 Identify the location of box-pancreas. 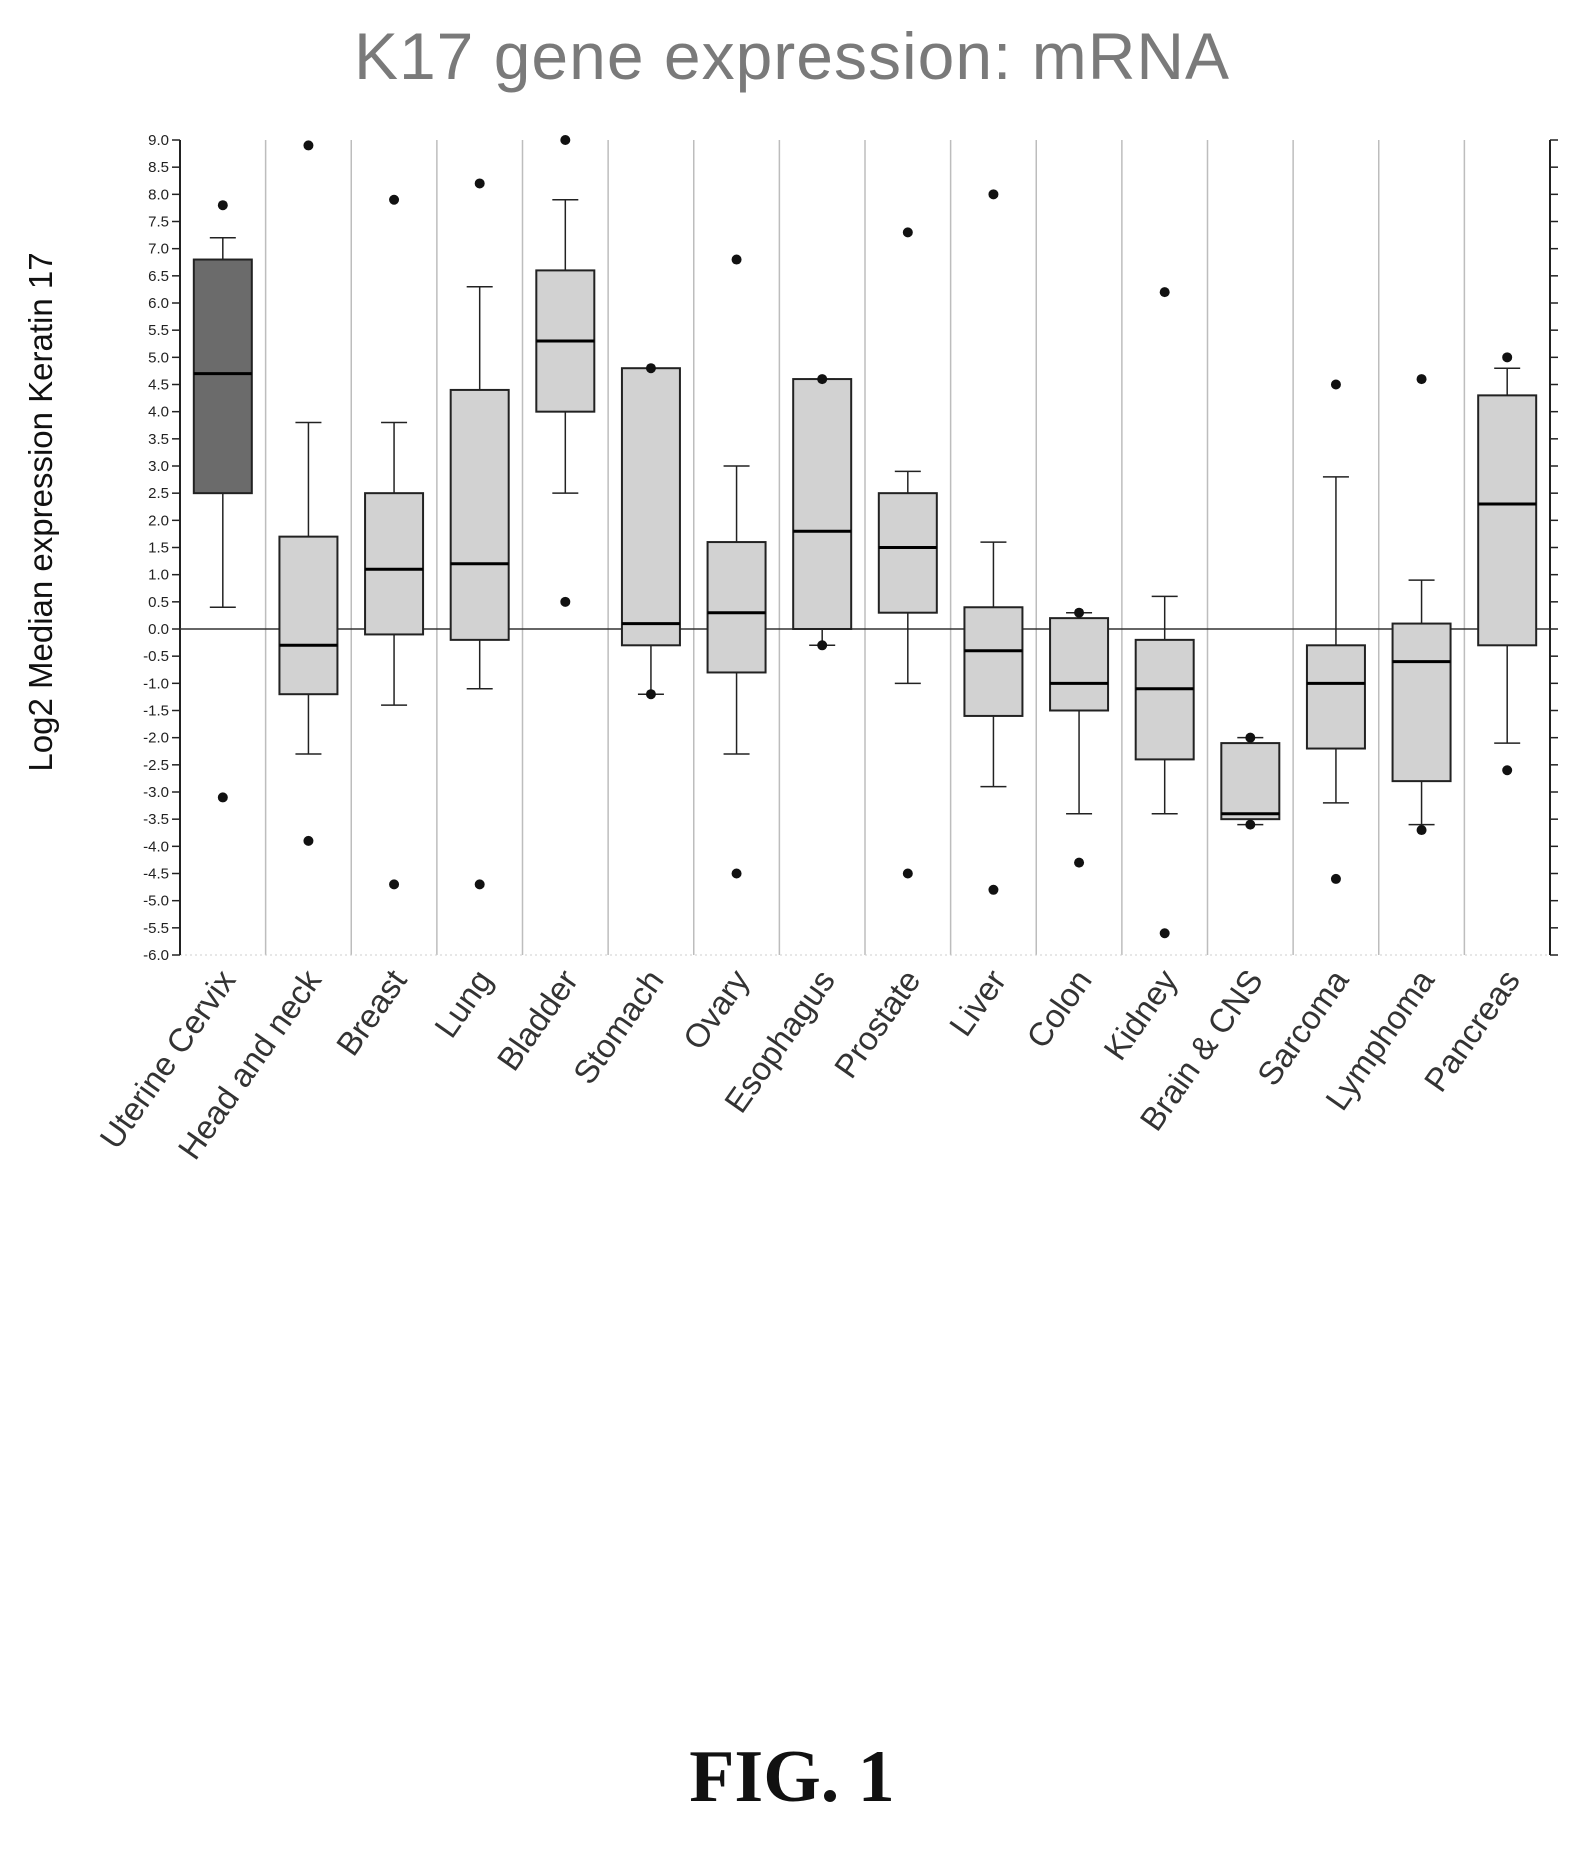
(1507, 564).